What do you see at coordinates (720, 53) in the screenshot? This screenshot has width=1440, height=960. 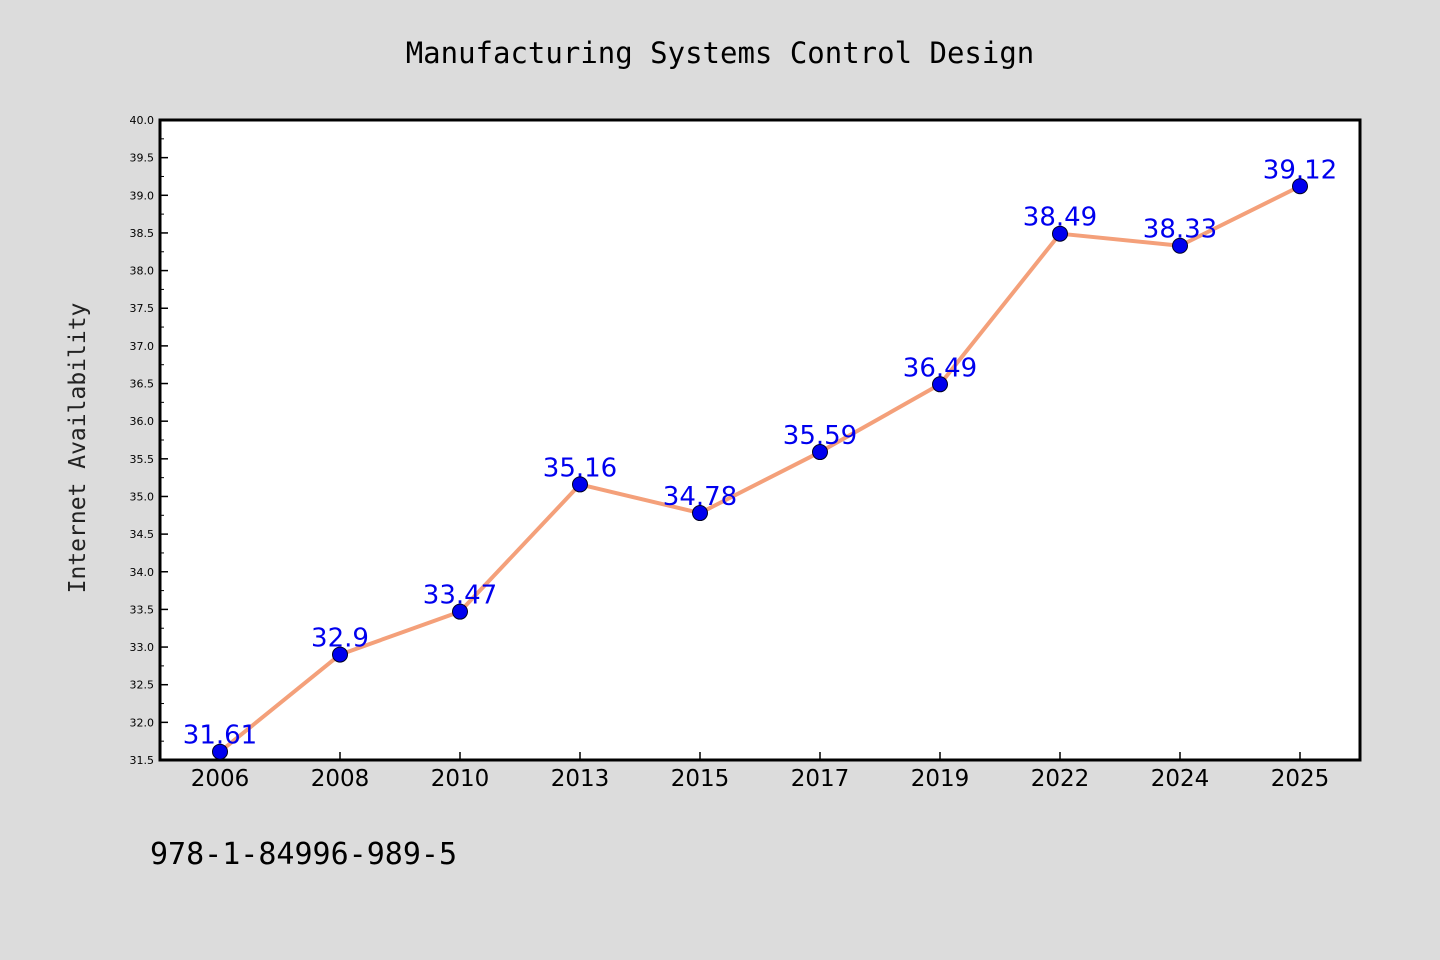 I see `chart-title: Manufacturing Systems Control Design` at bounding box center [720, 53].